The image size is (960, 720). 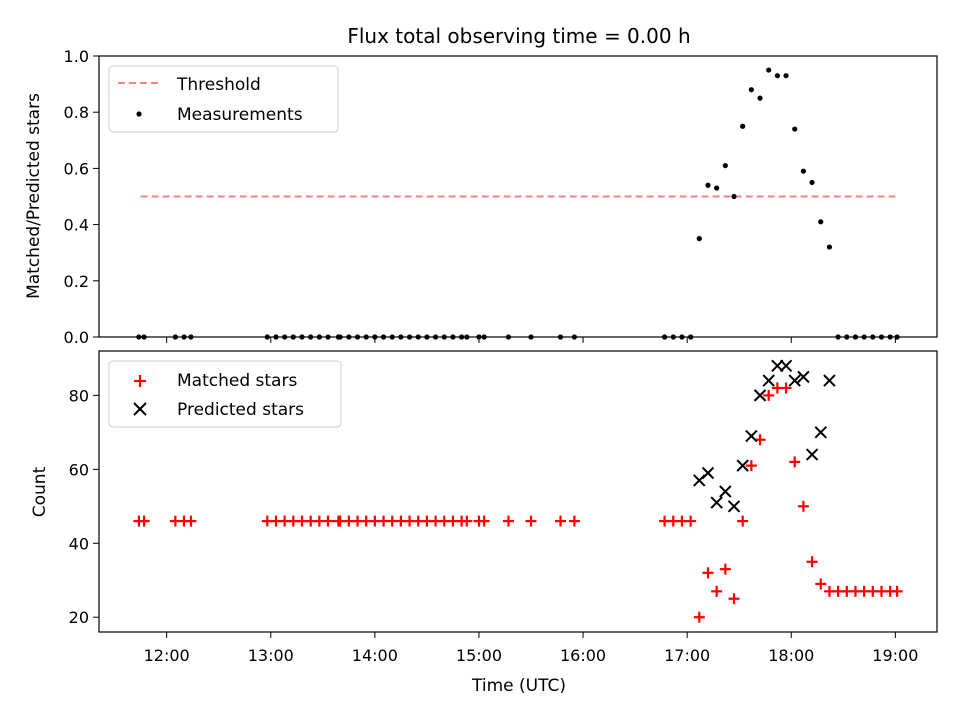 I want to click on bottom-legend-box, so click(x=225, y=394).